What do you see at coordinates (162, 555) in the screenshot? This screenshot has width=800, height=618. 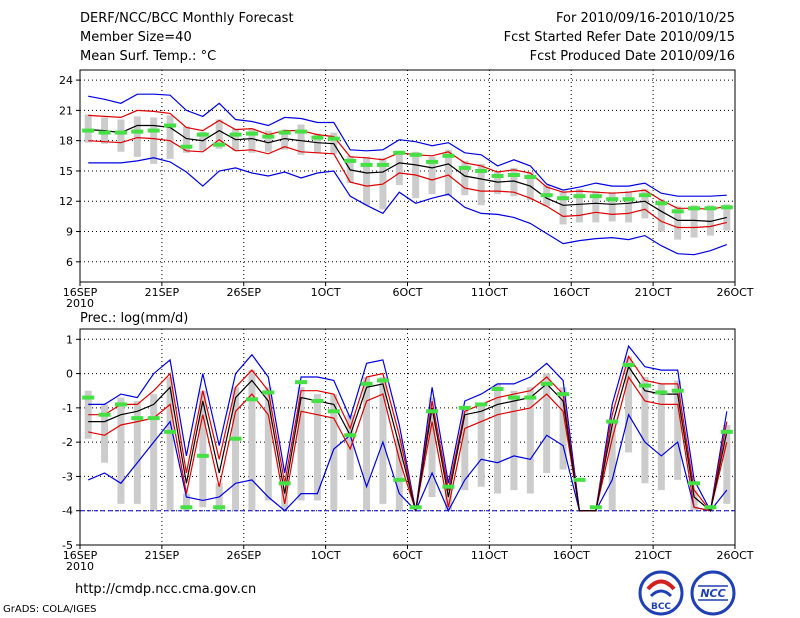 I see `x-tick-label: 21SEP` at bounding box center [162, 555].